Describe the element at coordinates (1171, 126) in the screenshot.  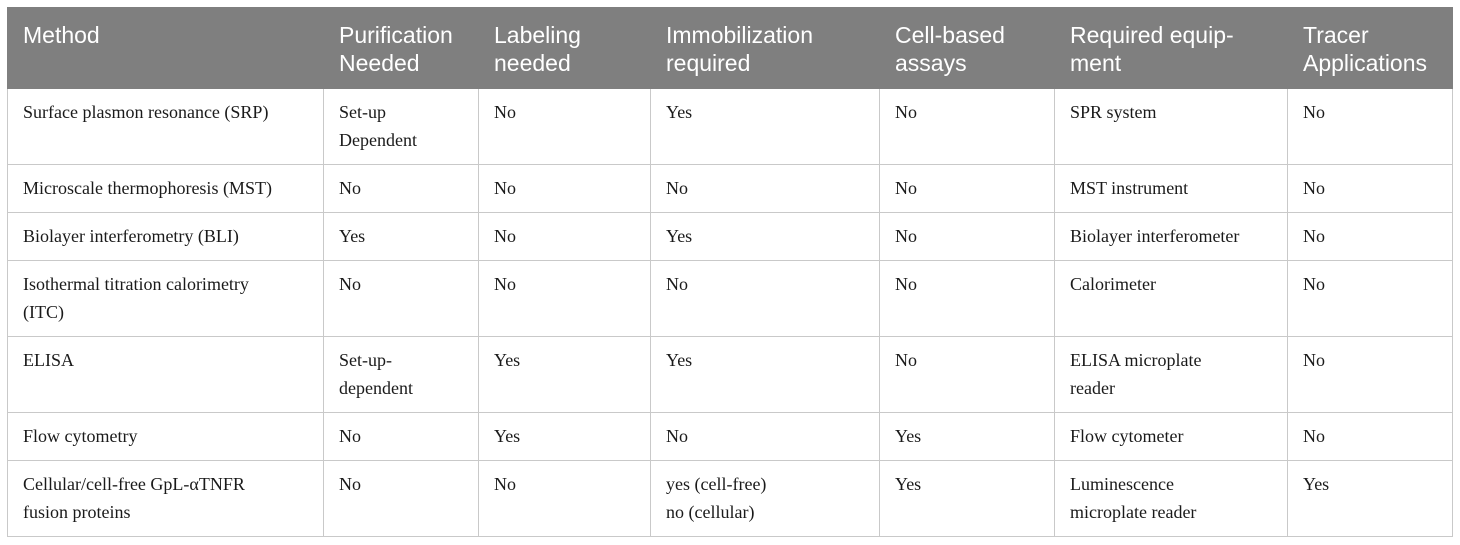
I see `table-cell: SPR system` at that location.